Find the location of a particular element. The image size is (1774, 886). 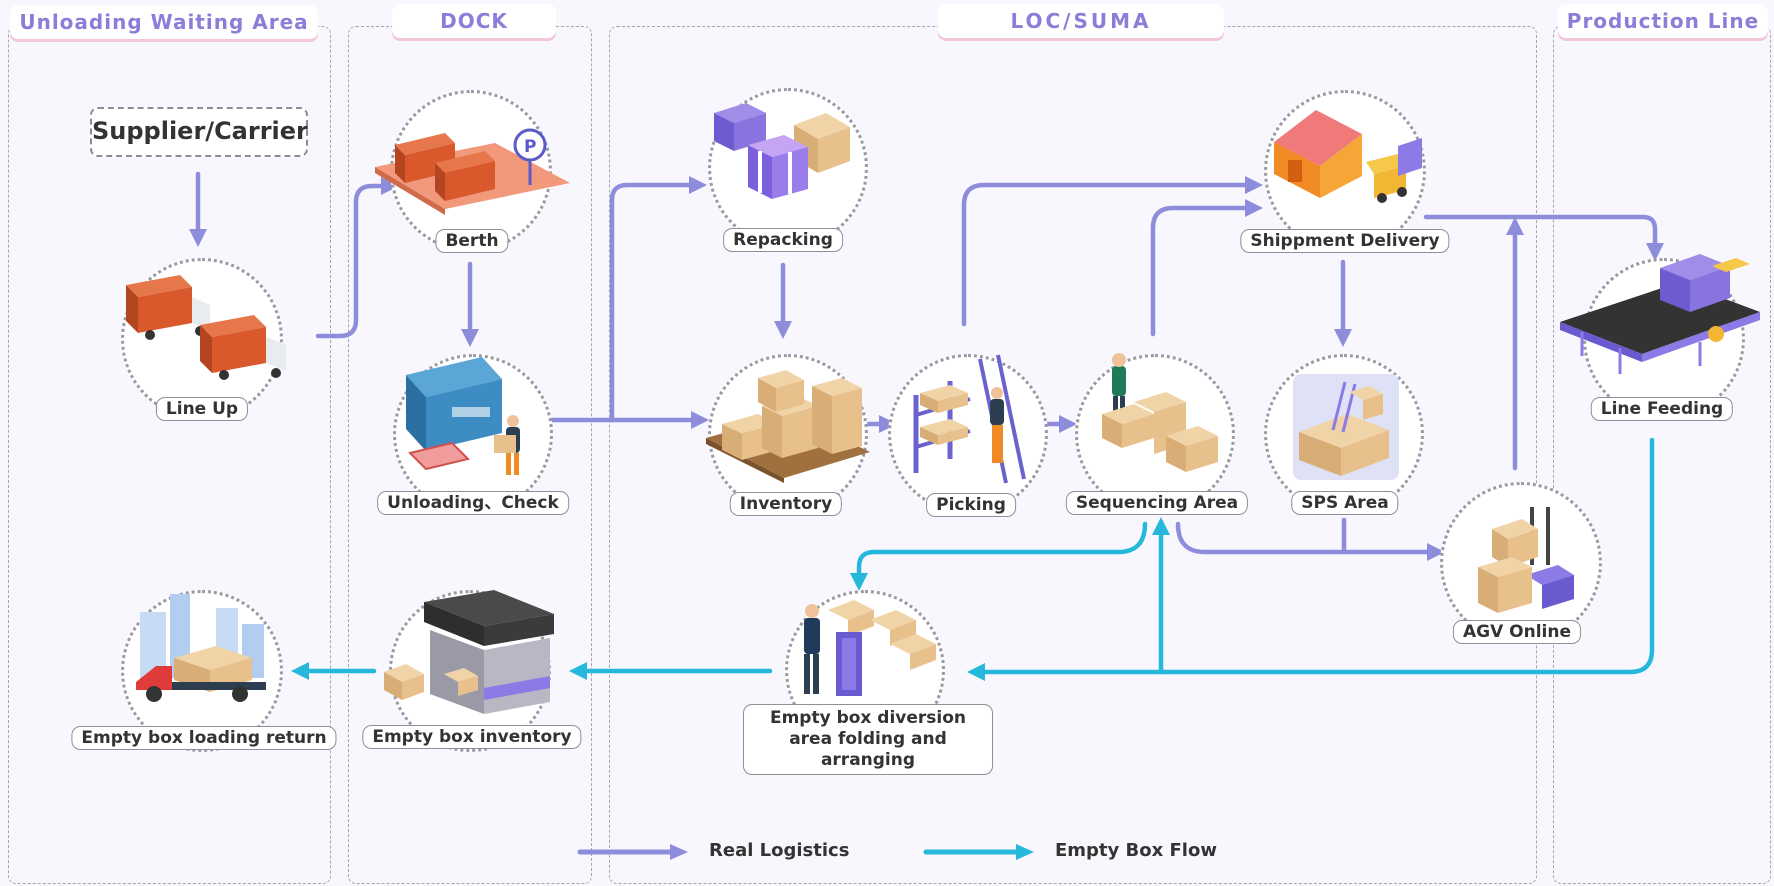

label-inventory: Inventory is located at coordinates (786, 504).